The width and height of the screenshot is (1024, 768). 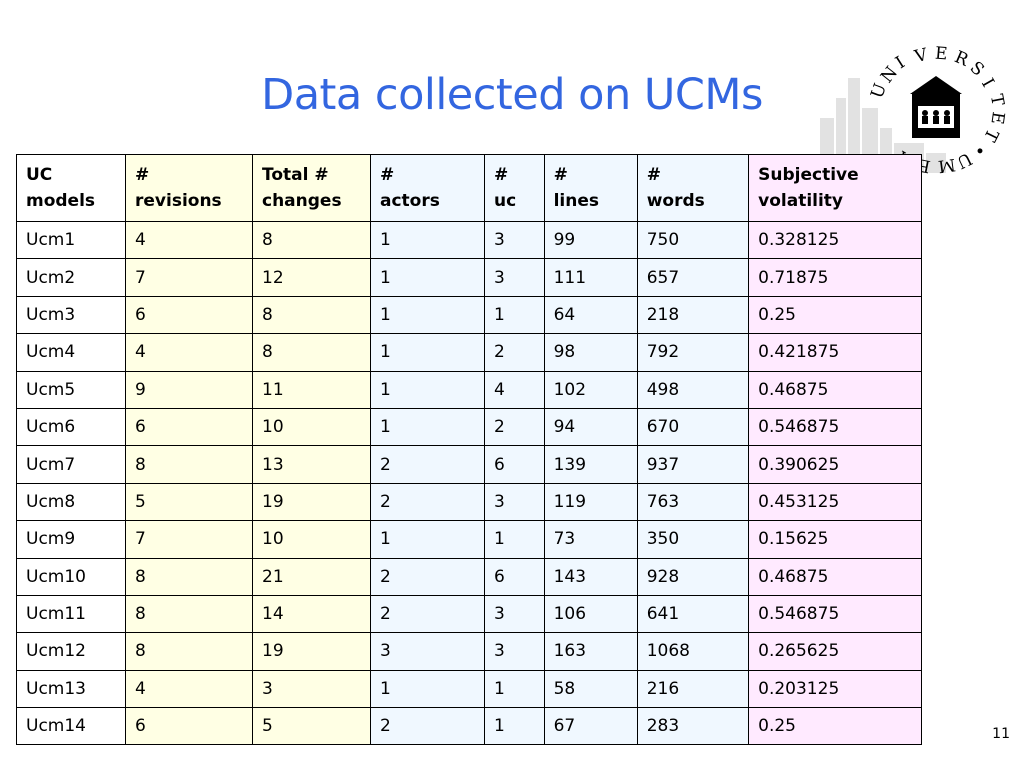 I want to click on table-cell-actors: 3, so click(x=427, y=651).